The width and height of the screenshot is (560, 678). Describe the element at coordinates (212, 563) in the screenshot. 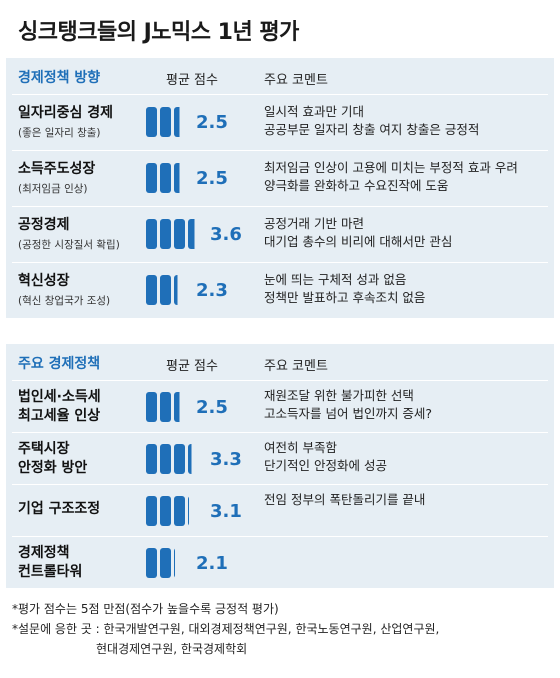

I see `score-value: 2.1` at that location.